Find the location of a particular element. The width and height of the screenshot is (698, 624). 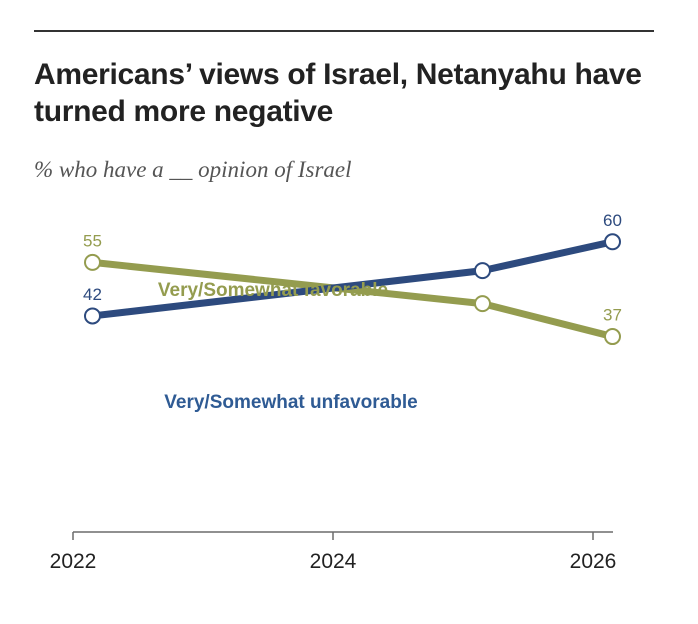

x-tick-label-2022: 2022 is located at coordinates (73, 561).